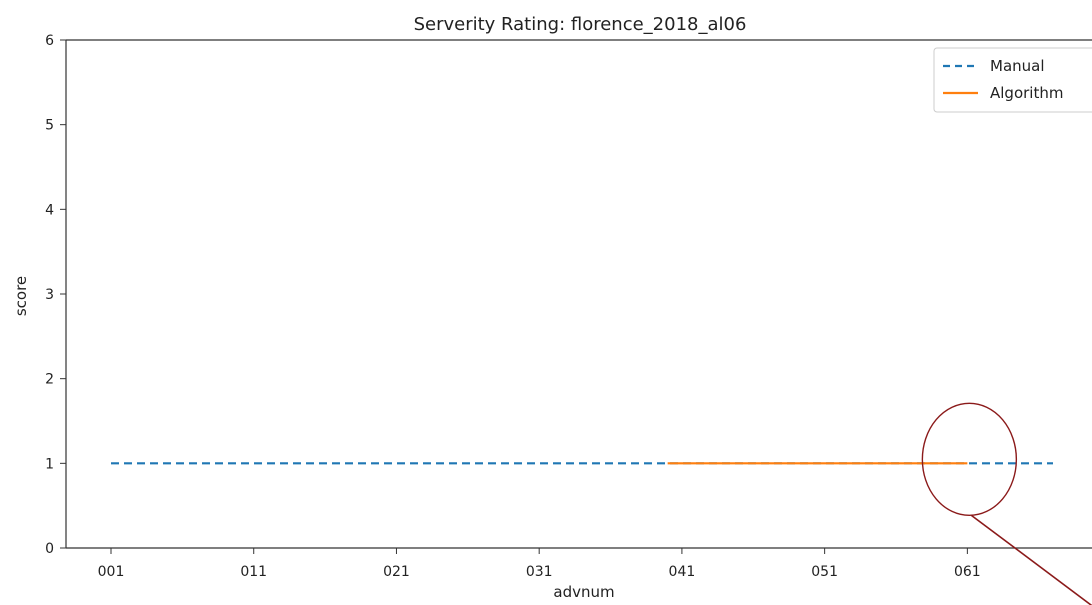 The image size is (1092, 605). Describe the element at coordinates (253, 572) in the screenshot. I see `x-tick-label: 011` at that location.